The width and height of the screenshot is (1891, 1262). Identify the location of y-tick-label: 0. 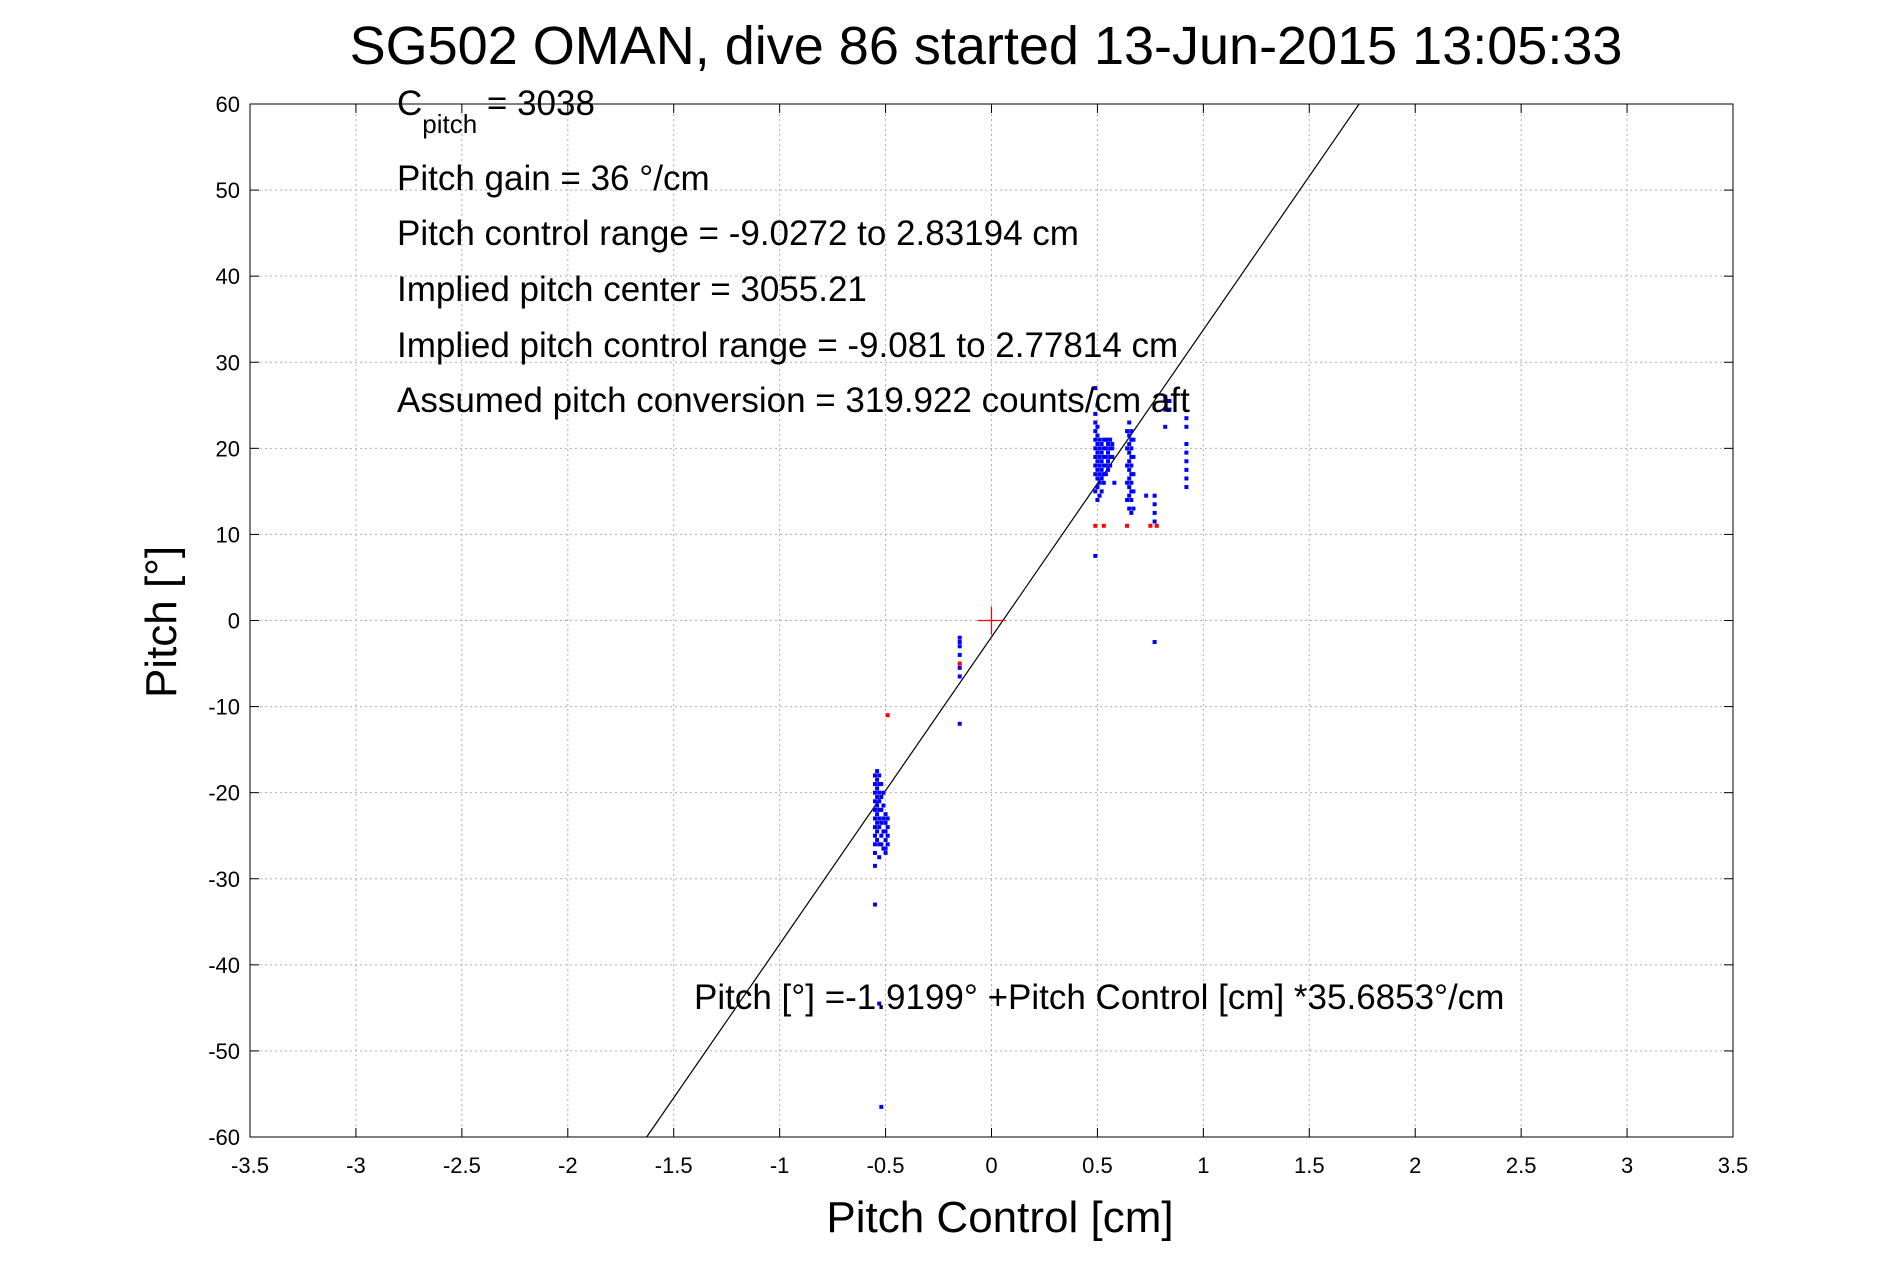
(234, 621).